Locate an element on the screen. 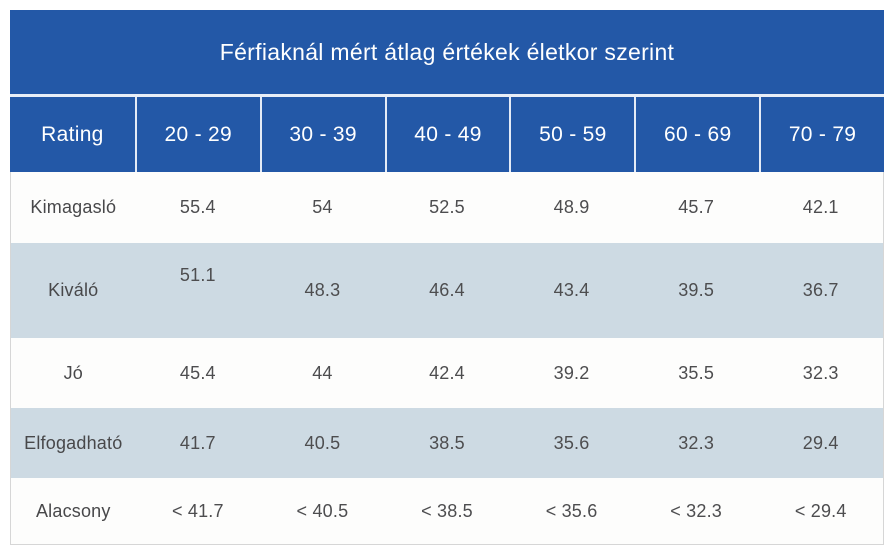 The width and height of the screenshot is (896, 559). header-cell-60-69: 60 - 69 is located at coordinates (696, 134).